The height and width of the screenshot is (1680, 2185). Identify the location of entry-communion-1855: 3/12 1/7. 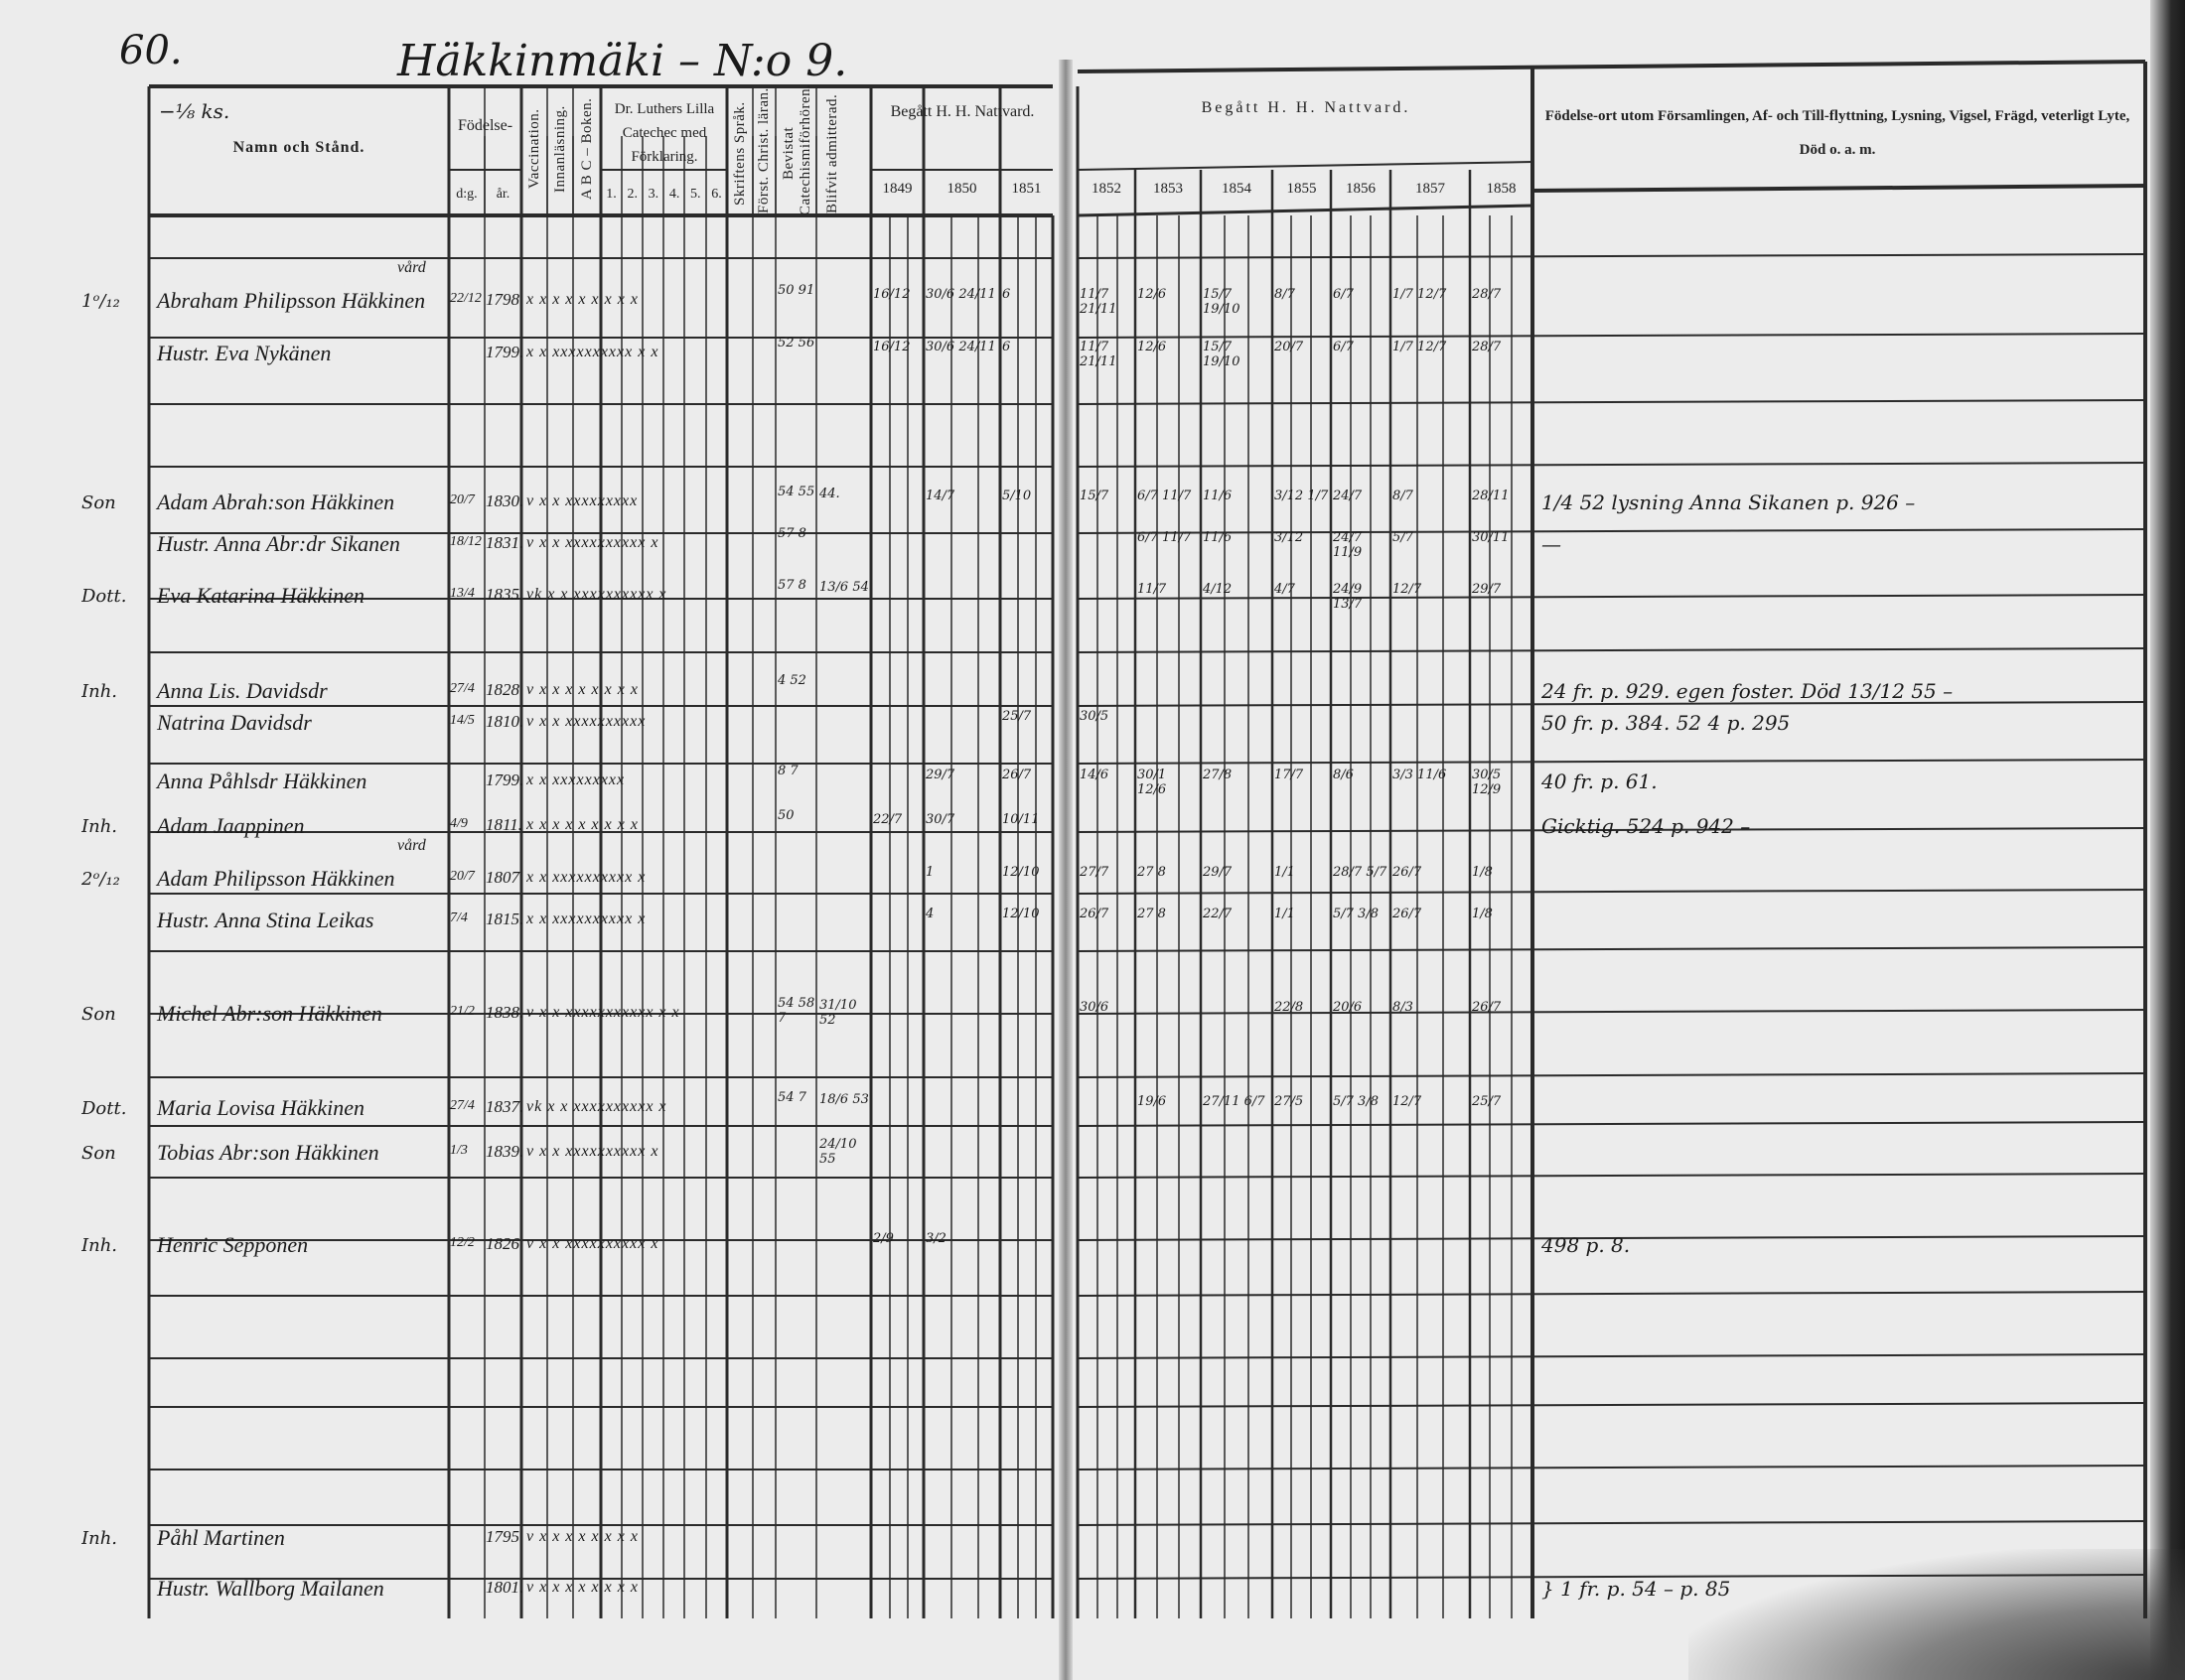
(1301, 496).